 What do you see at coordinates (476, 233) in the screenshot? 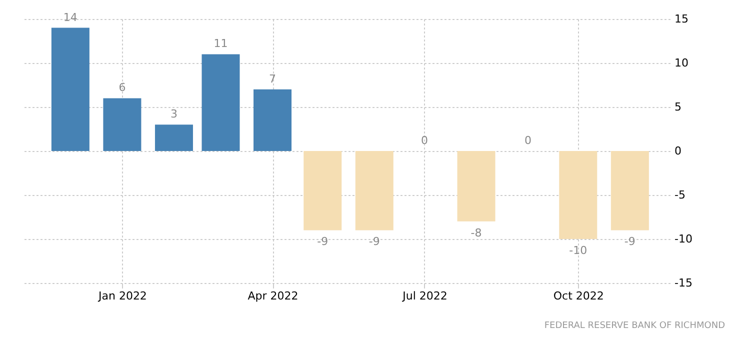
I see `data-label: -8` at bounding box center [476, 233].